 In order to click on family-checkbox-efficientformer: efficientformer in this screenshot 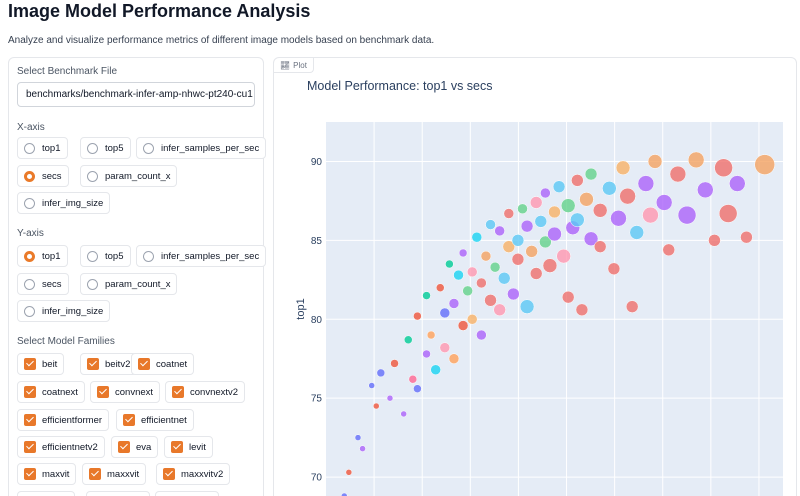, I will do `click(63, 420)`.